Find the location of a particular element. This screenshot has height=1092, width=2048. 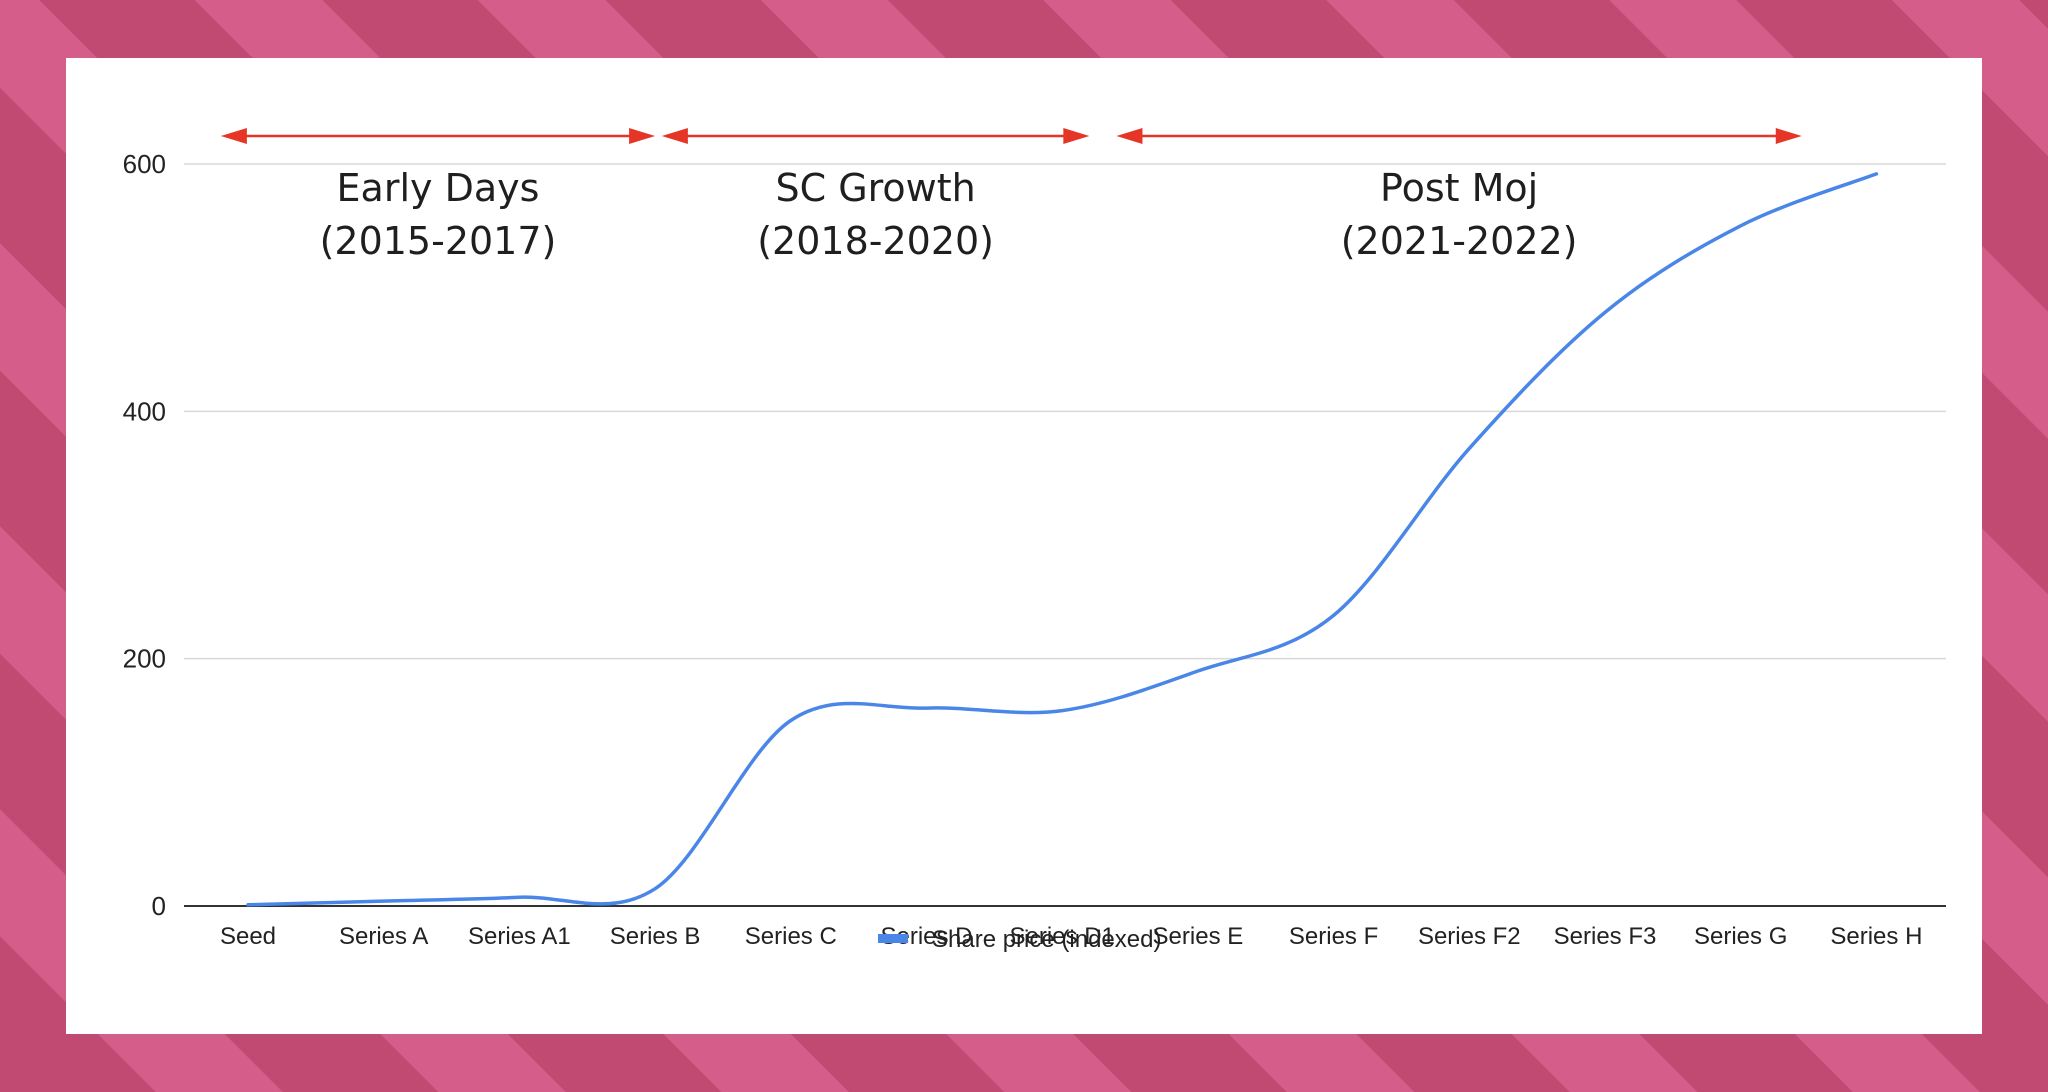

era-label-title: Post Moj is located at coordinates (1459, 188).